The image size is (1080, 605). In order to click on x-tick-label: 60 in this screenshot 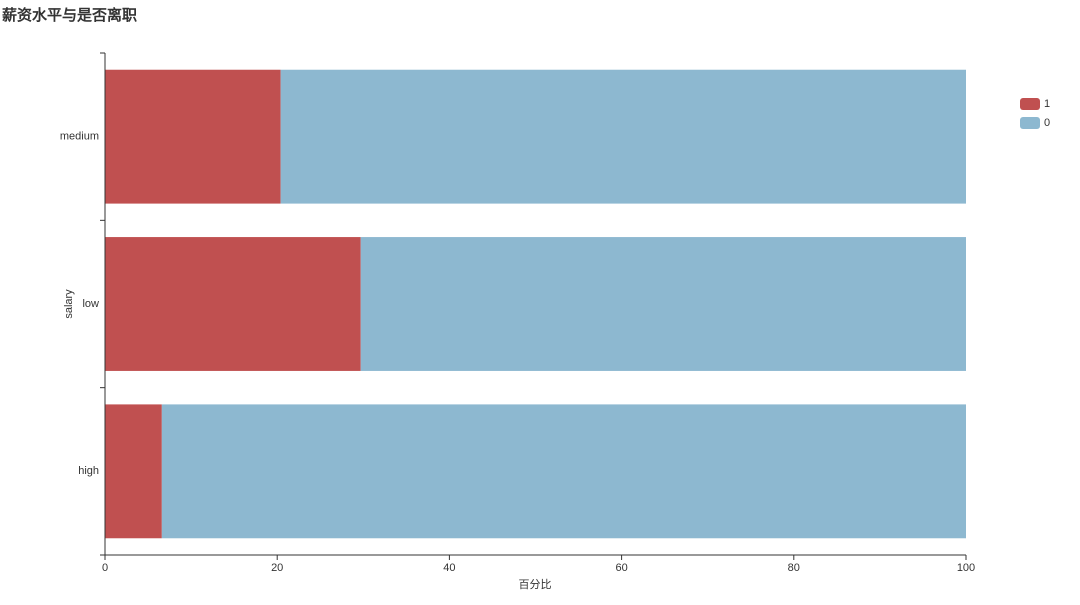, I will do `click(621, 568)`.